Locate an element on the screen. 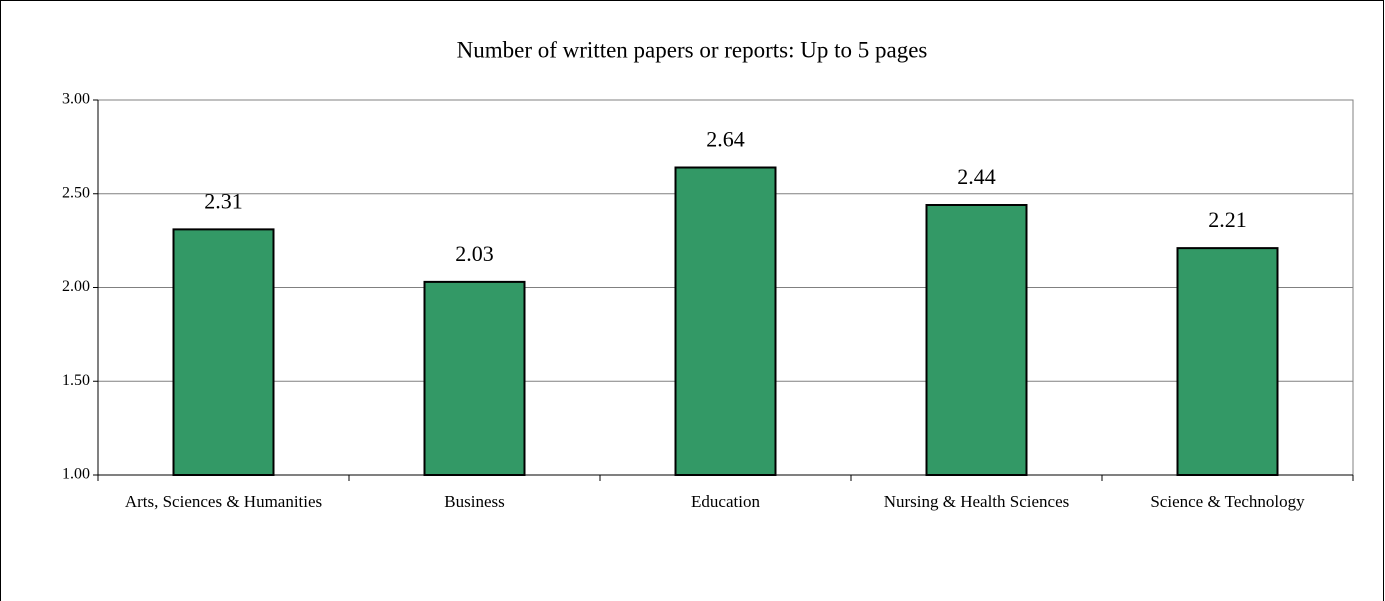 This screenshot has height=601, width=1385. data-label: 2.44 is located at coordinates (976, 176).